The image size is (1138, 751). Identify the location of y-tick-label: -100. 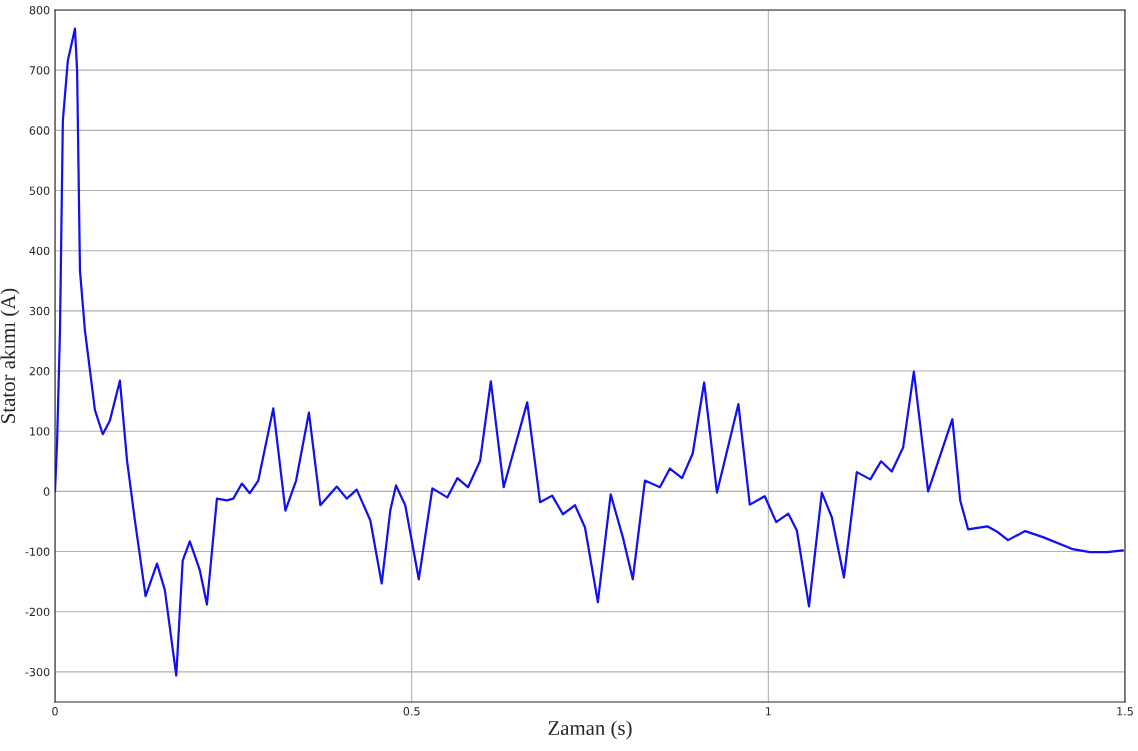
(37, 551).